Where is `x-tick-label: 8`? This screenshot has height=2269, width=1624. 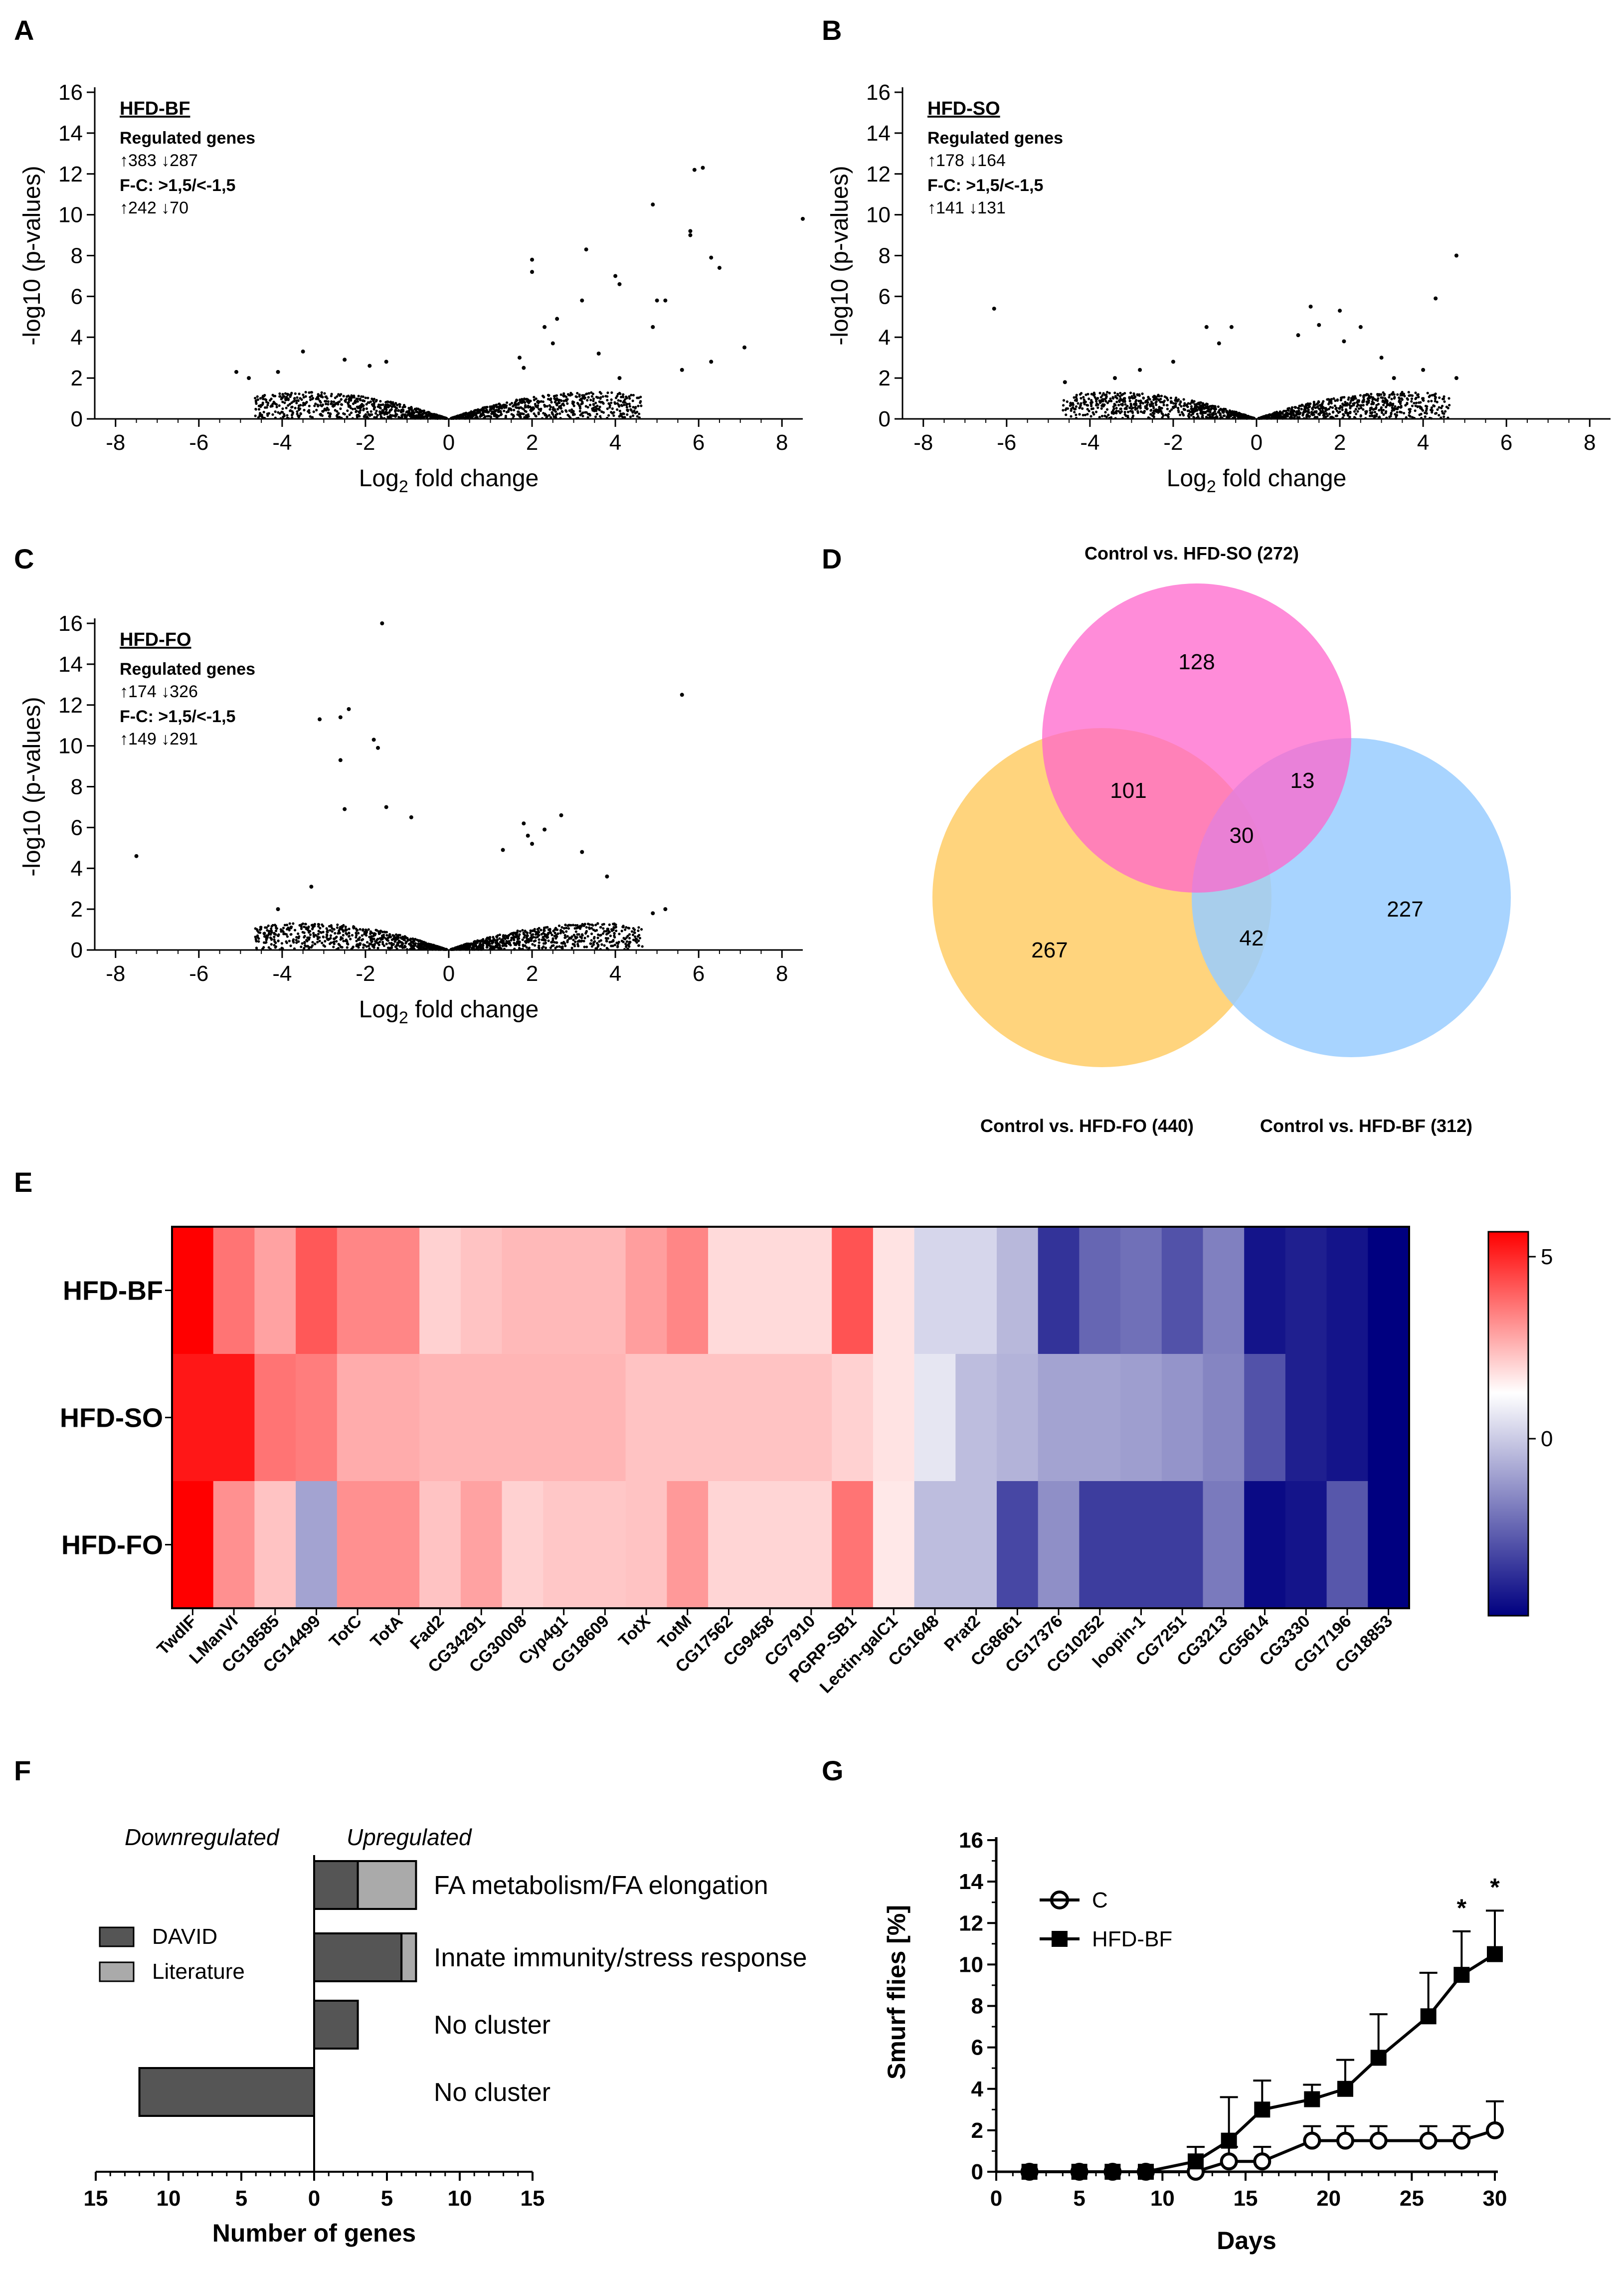 x-tick-label: 8 is located at coordinates (782, 442).